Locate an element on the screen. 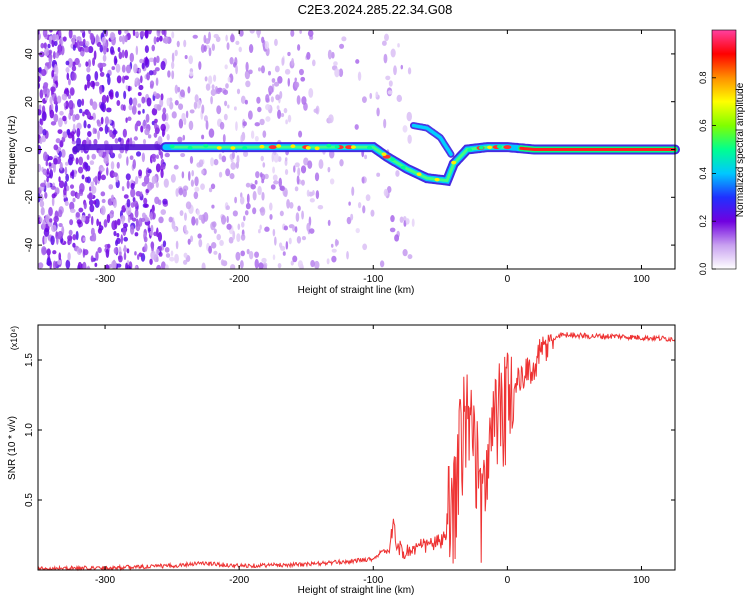 The width and height of the screenshot is (750, 600). snr-y-tick-label: 1.5 is located at coordinates (29, 360).